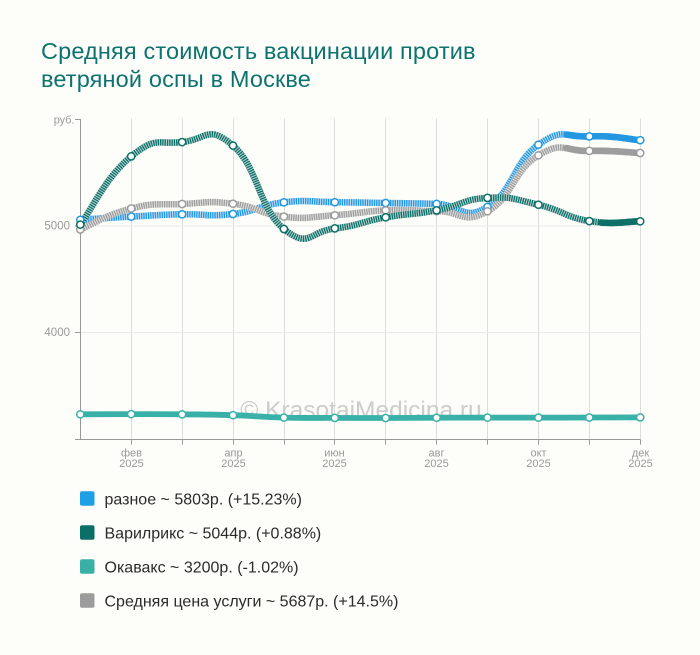  I want to click on svg-text: фев, so click(131, 454).